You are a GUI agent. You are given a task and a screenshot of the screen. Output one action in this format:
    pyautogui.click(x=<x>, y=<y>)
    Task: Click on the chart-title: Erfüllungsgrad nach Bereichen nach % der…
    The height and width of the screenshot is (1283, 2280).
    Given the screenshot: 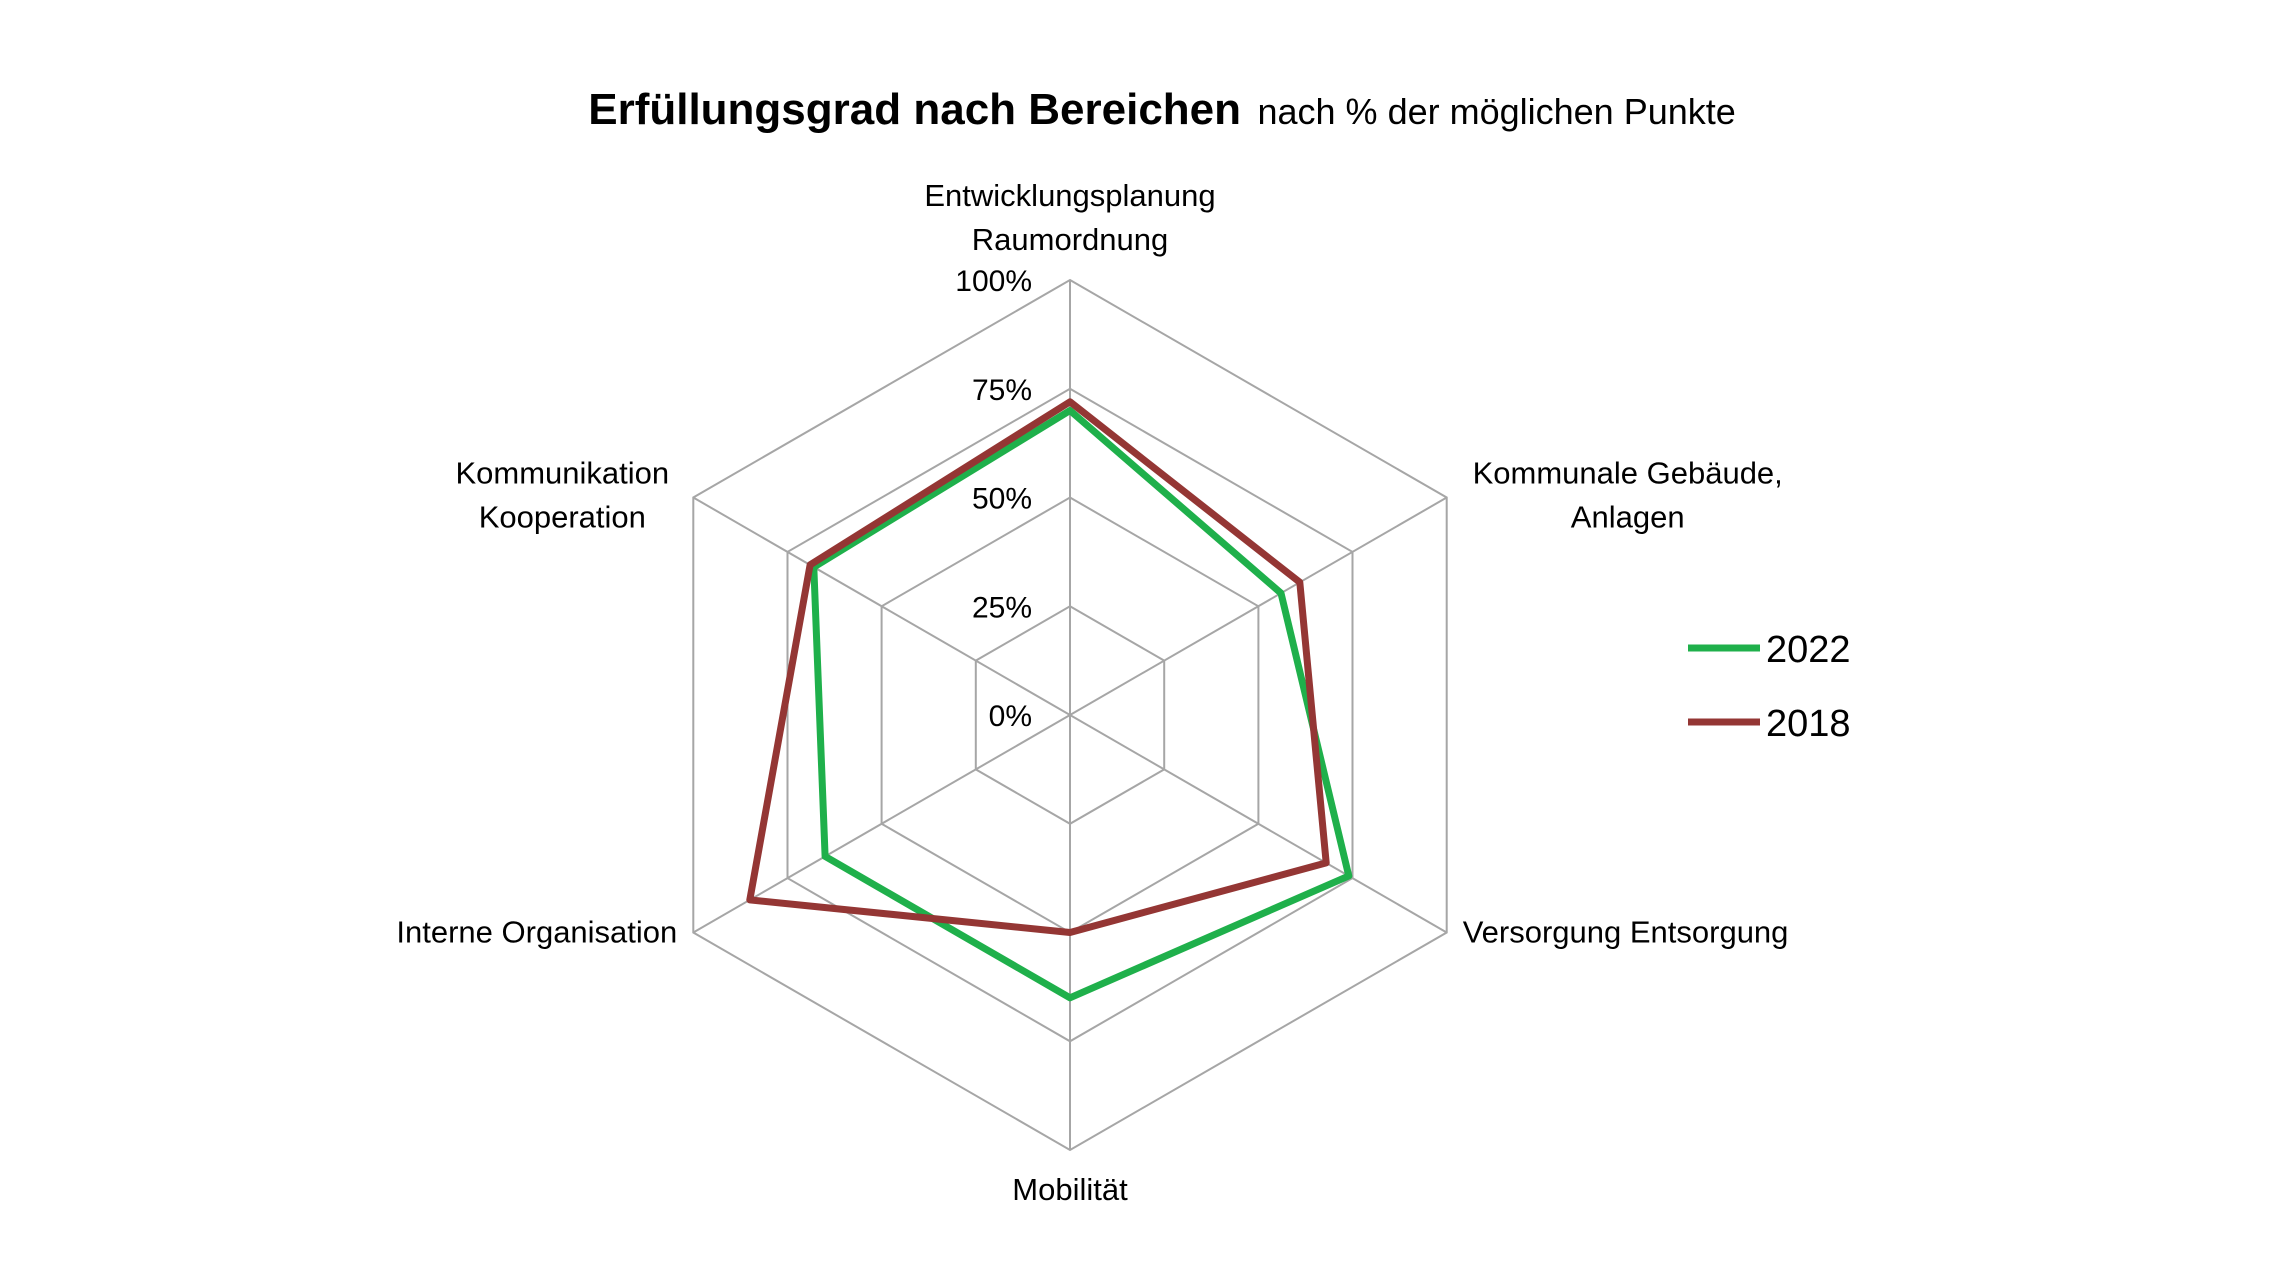 What is the action you would take?
    pyautogui.click(x=1162, y=109)
    